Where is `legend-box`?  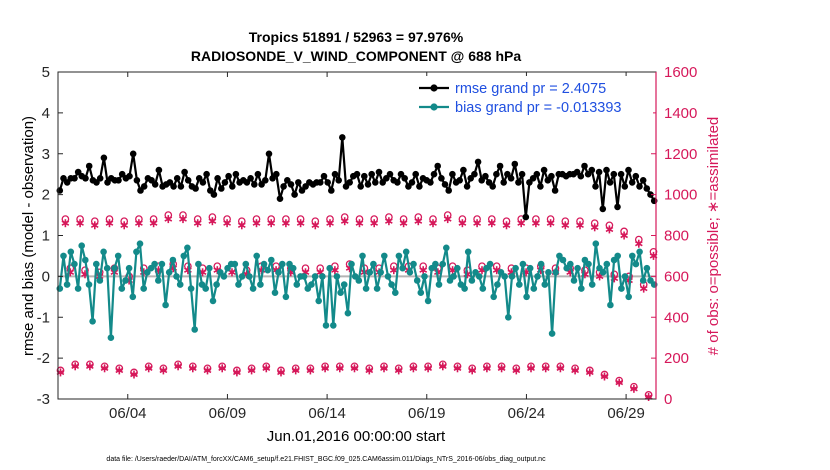
legend-box is located at coordinates (533, 96).